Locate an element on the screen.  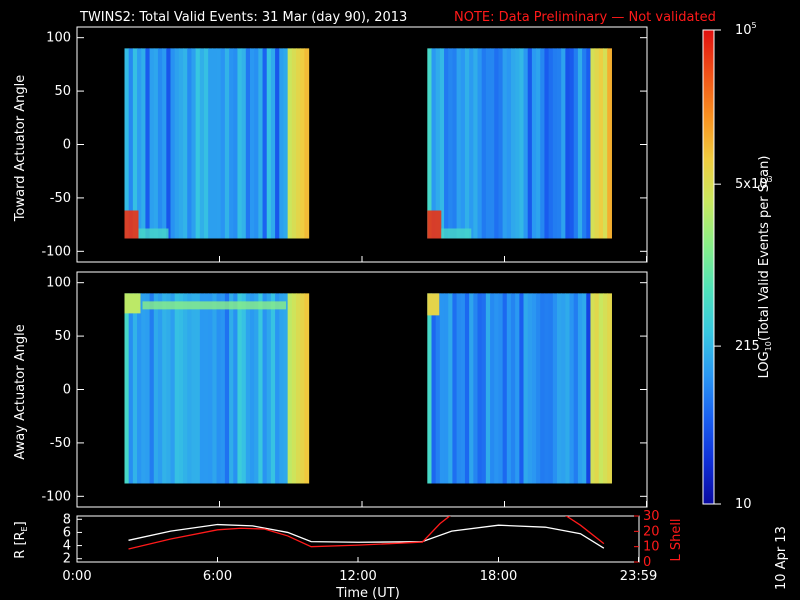
orbit-y2label: L Shell is located at coordinates (676, 539).